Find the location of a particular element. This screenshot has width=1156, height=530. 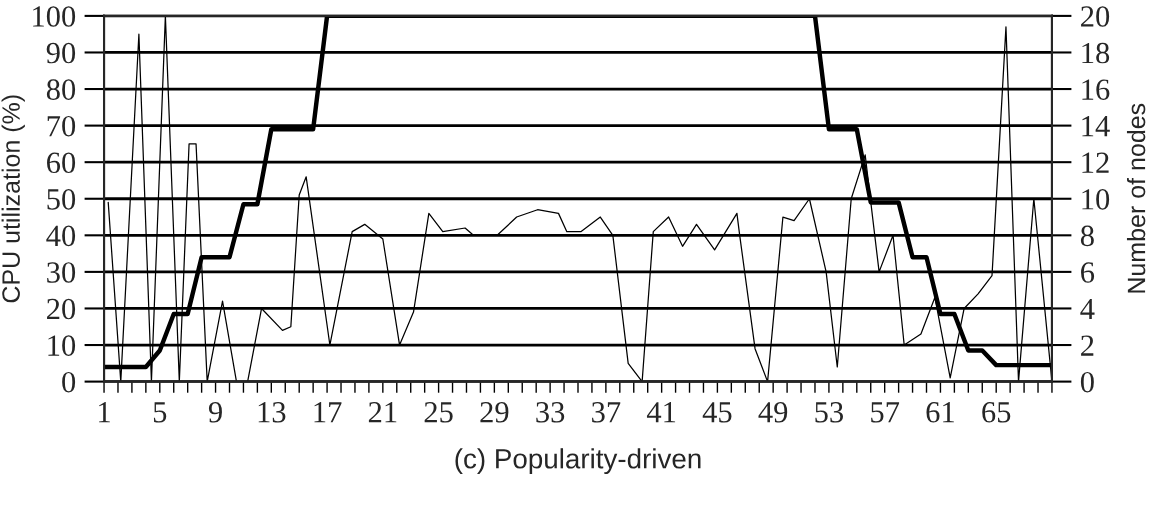

y2-tick-label: 14 is located at coordinates (1096, 126).